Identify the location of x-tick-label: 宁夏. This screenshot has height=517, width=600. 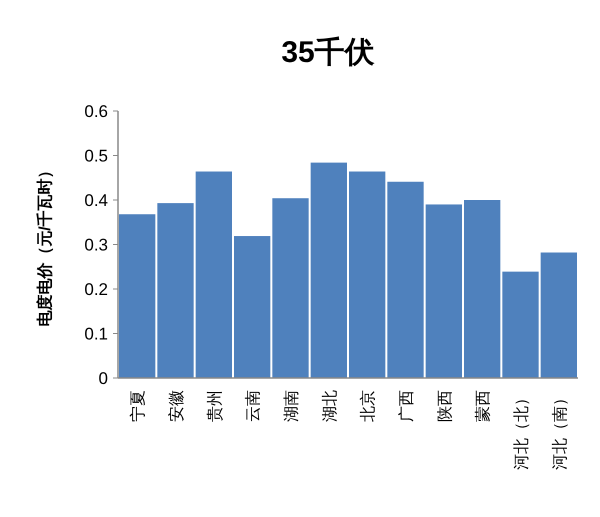
(138, 406).